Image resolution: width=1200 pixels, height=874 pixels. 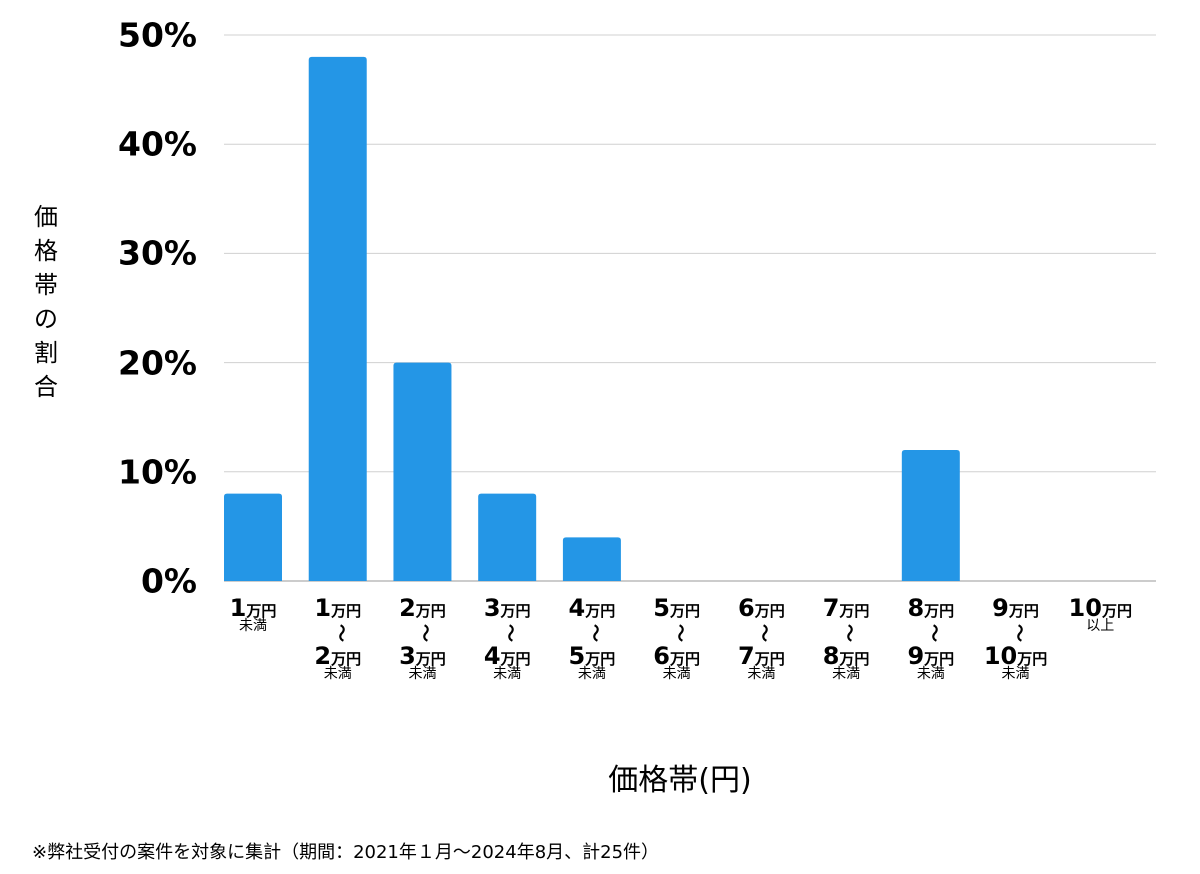 I want to click on tick-number: 9, so click(x=1000, y=608).